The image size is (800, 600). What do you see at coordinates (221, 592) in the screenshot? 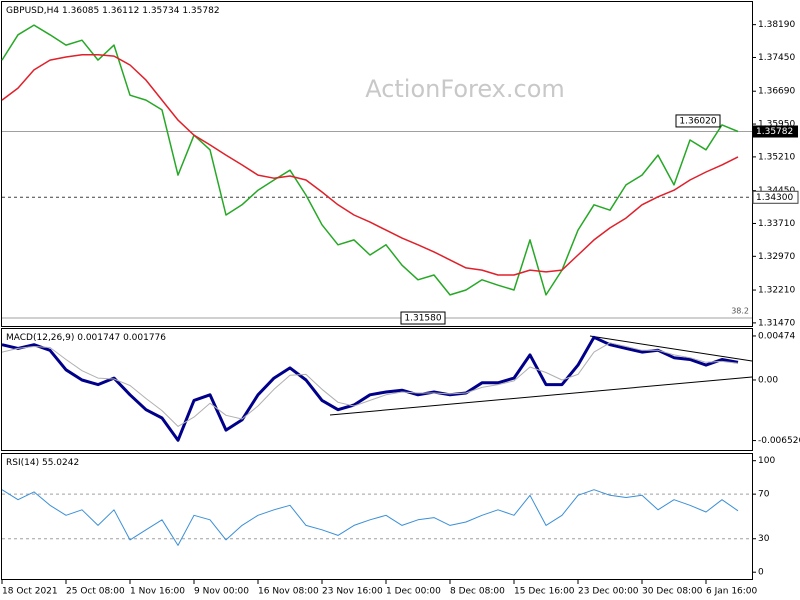
I see `x-tick-label: 9 Nov 00:00` at bounding box center [221, 592].